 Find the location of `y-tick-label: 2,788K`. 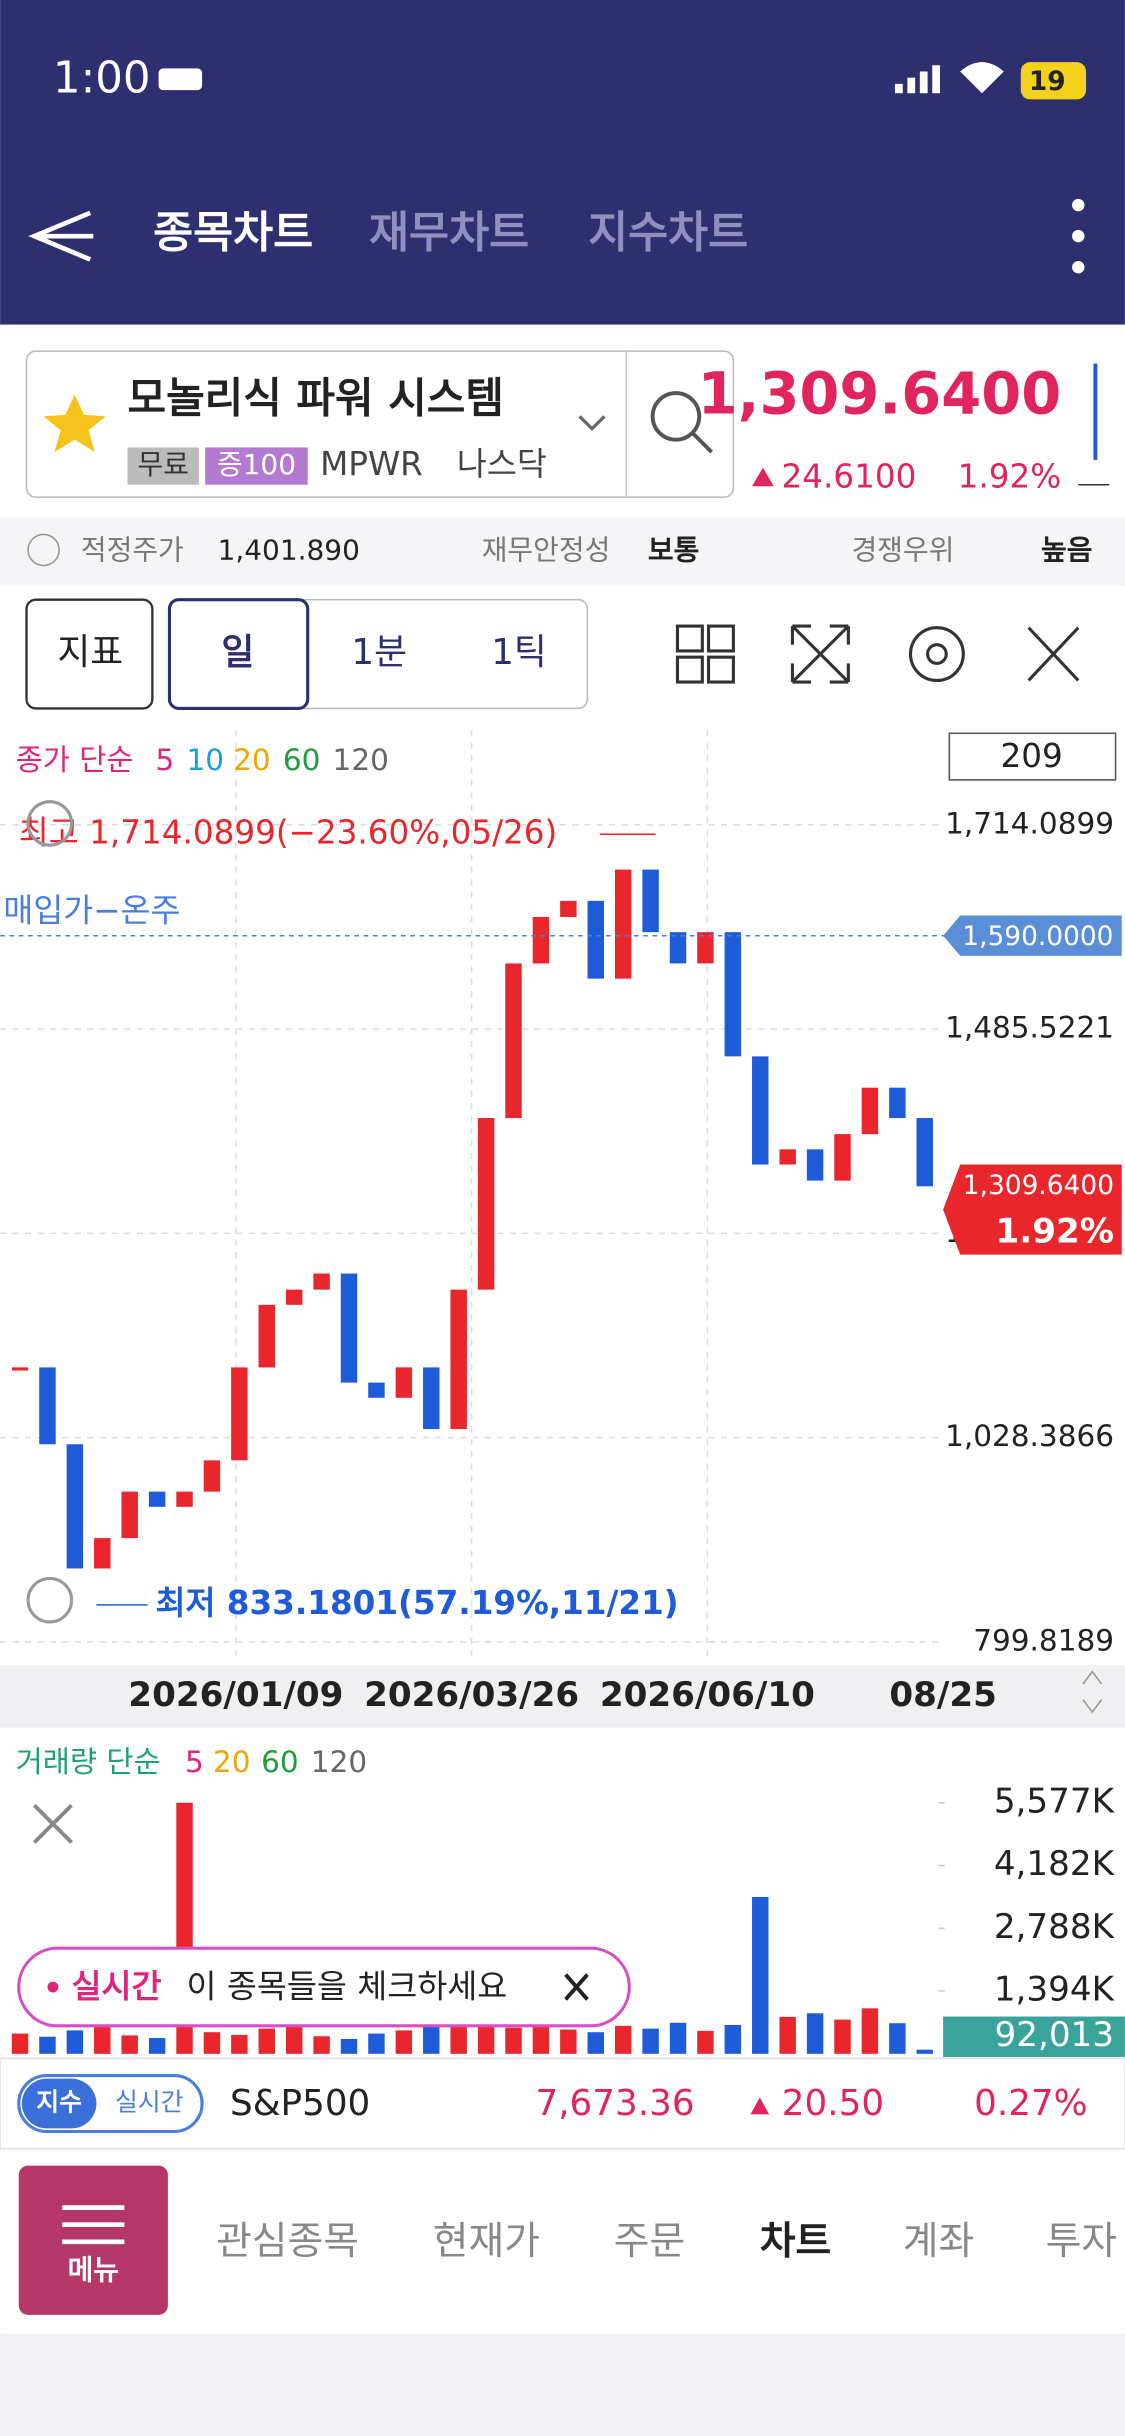

y-tick-label: 2,788K is located at coordinates (1055, 1927).